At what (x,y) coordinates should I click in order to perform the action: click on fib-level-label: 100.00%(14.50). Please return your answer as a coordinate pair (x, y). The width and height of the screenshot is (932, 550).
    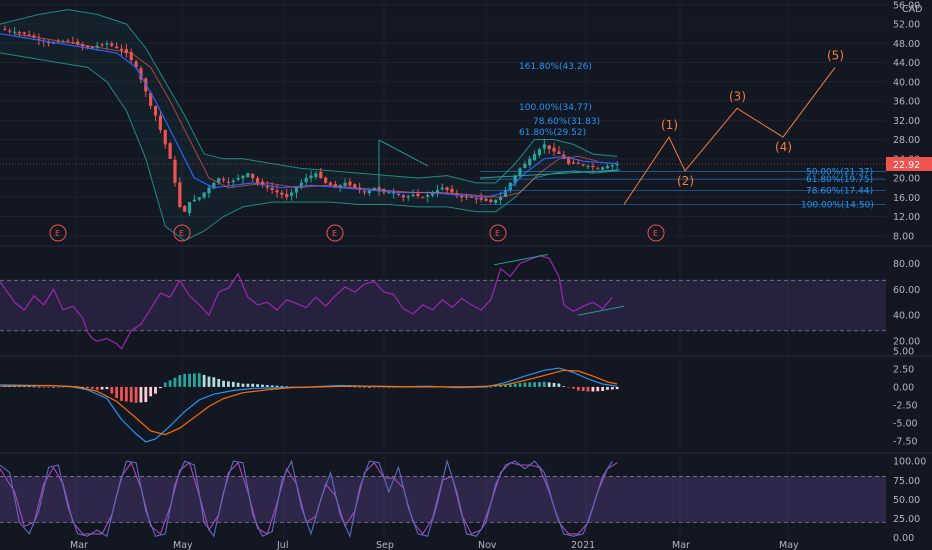
    Looking at the image, I should click on (837, 206).